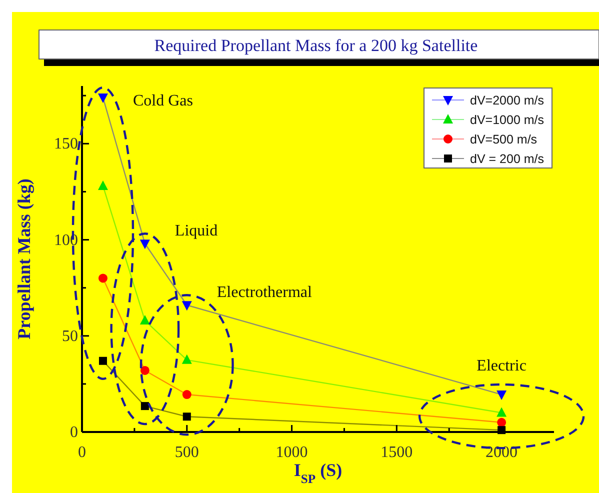  Describe the element at coordinates (318, 473) in the screenshot. I see `x-axis-title: I$_{SP}$ (S)` at that location.